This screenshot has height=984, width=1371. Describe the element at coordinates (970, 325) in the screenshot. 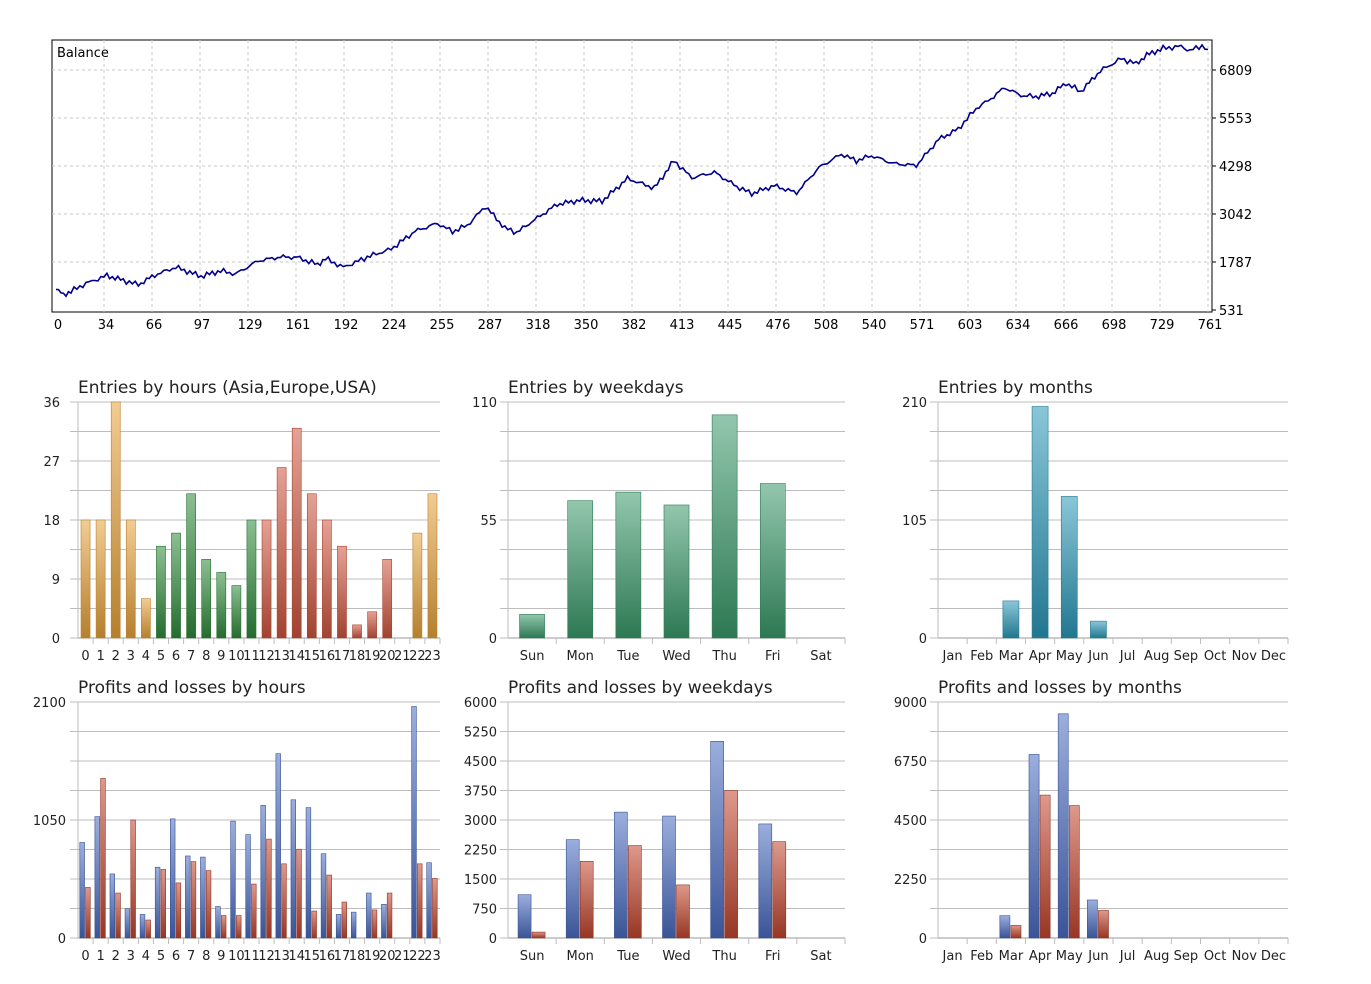

I see `x-tick-label: 603` at that location.